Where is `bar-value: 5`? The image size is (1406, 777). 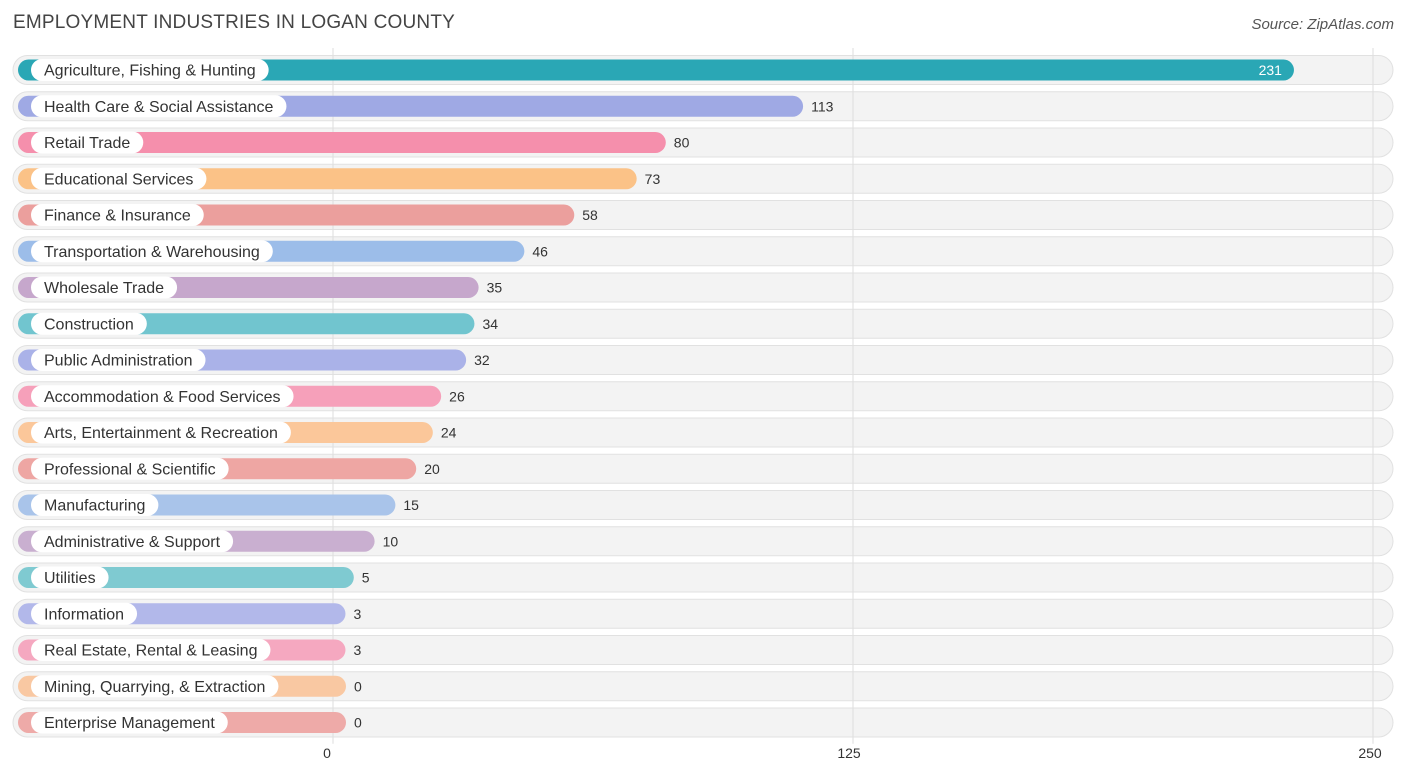
bar-value: 5 is located at coordinates (366, 578).